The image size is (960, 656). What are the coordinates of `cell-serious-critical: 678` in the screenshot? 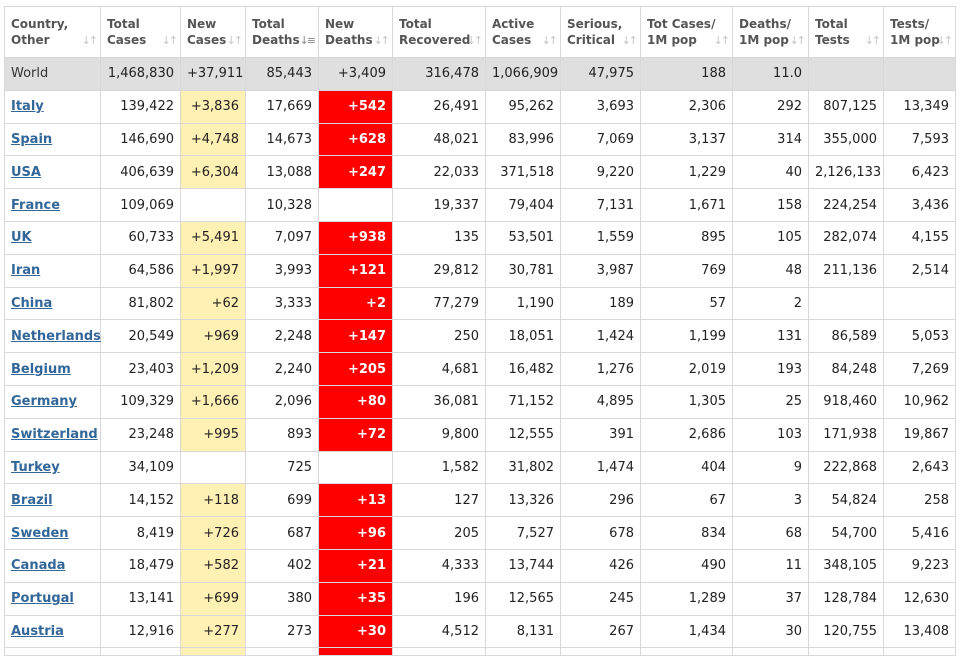 It's located at (600, 533).